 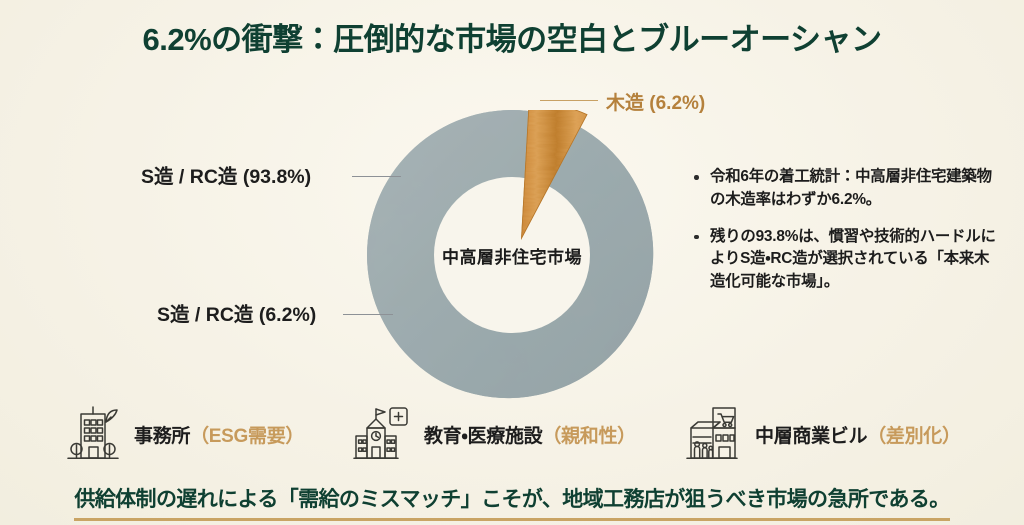 I want to click on icon-item-education-medical: 教育・医療施設（親和性）, so click(x=494, y=434).